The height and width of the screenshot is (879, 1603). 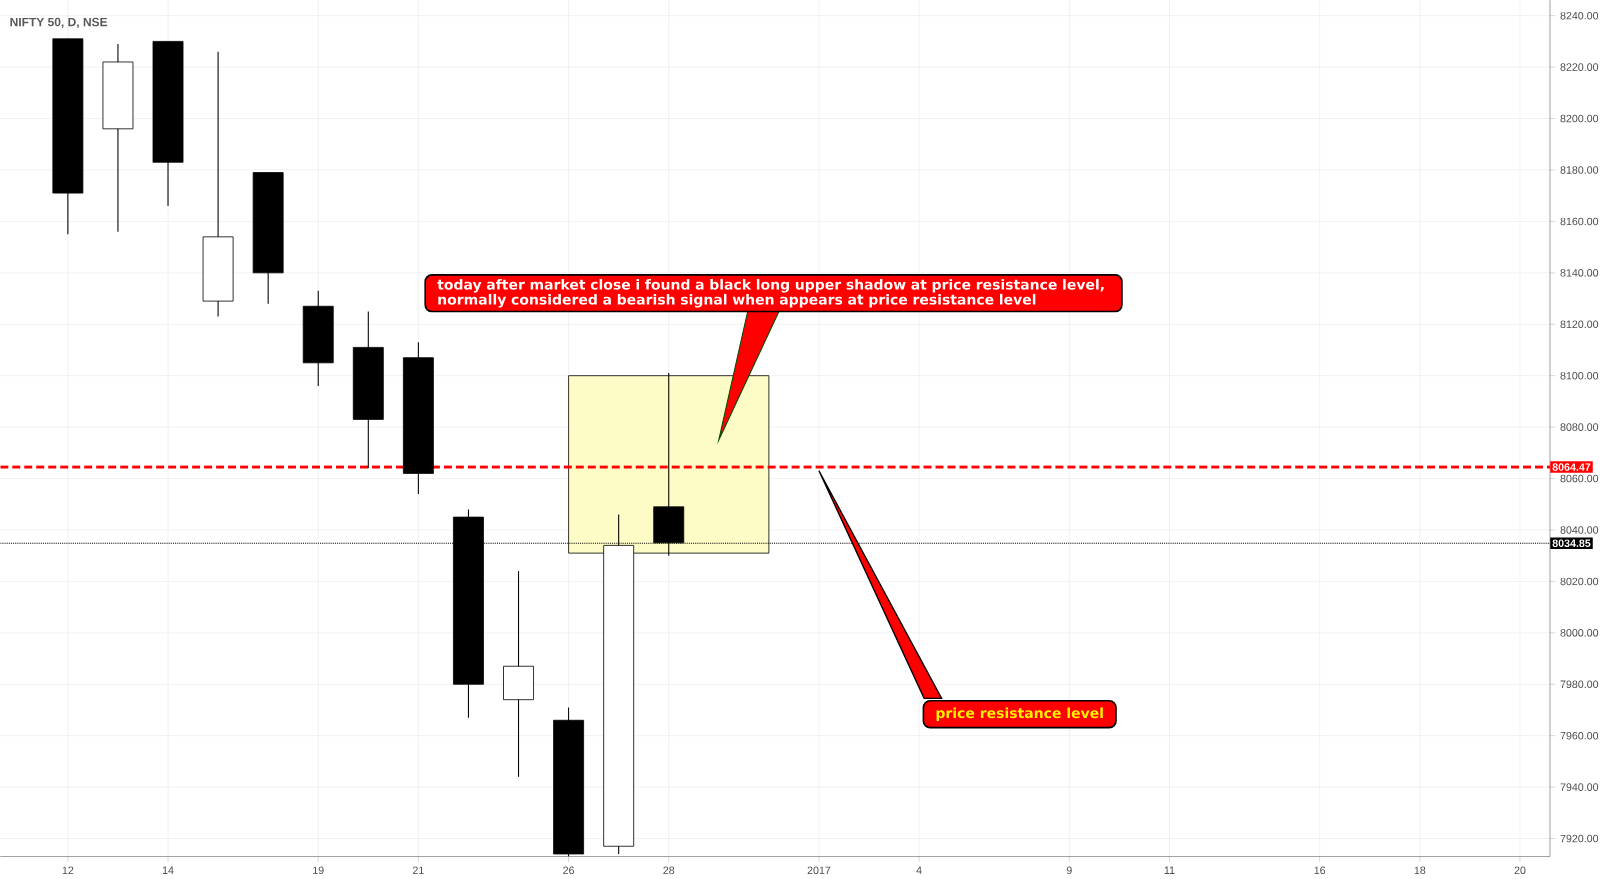 What do you see at coordinates (569, 870) in the screenshot?
I see `x-tick-label: 26` at bounding box center [569, 870].